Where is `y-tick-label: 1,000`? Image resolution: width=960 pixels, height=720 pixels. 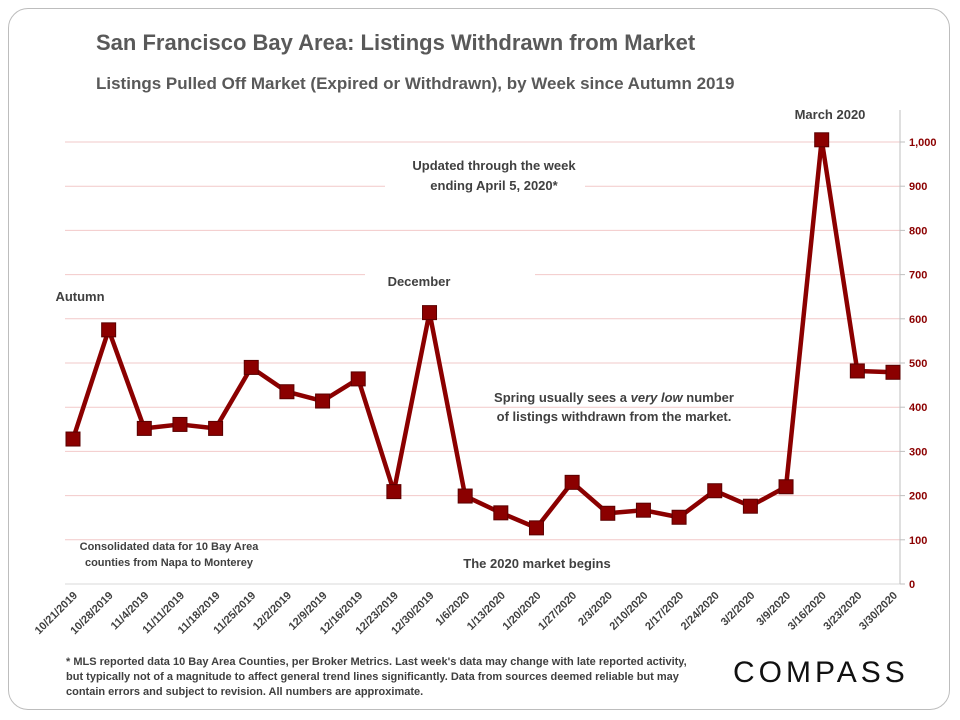
y-tick-label: 1,000 is located at coordinates (923, 143).